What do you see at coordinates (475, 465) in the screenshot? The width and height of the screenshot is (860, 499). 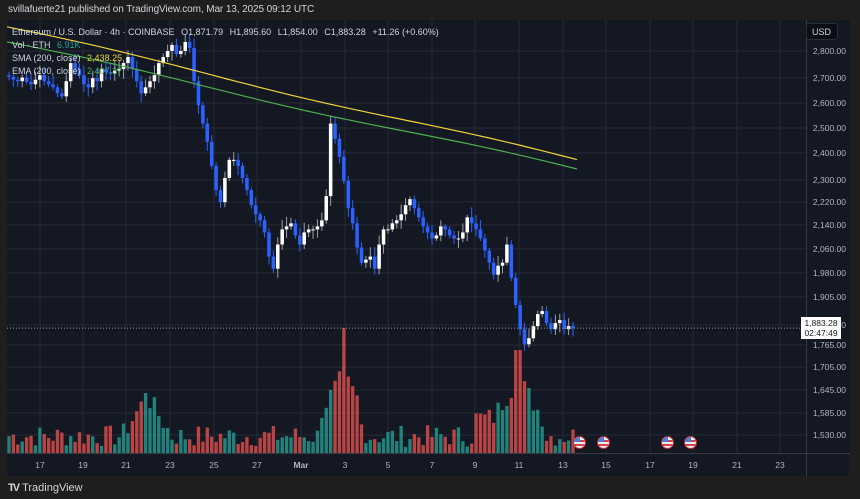 I see `time-tick-label: 9` at bounding box center [475, 465].